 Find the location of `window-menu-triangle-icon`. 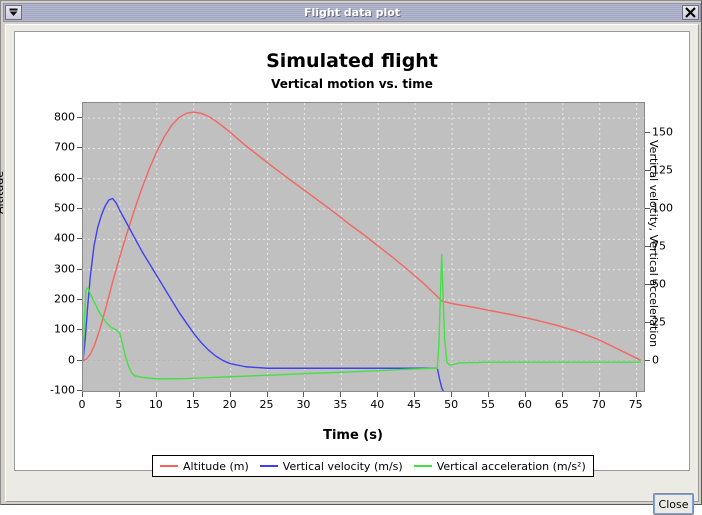

window-menu-triangle-icon is located at coordinates (13, 12).